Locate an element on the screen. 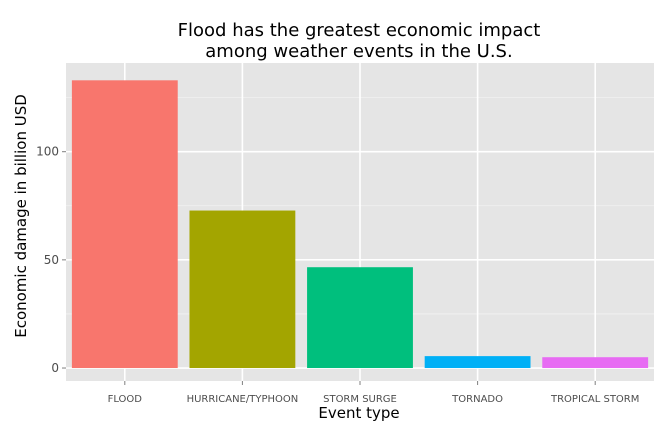 This screenshot has height=432, width=672. bar-flood is located at coordinates (124, 224).